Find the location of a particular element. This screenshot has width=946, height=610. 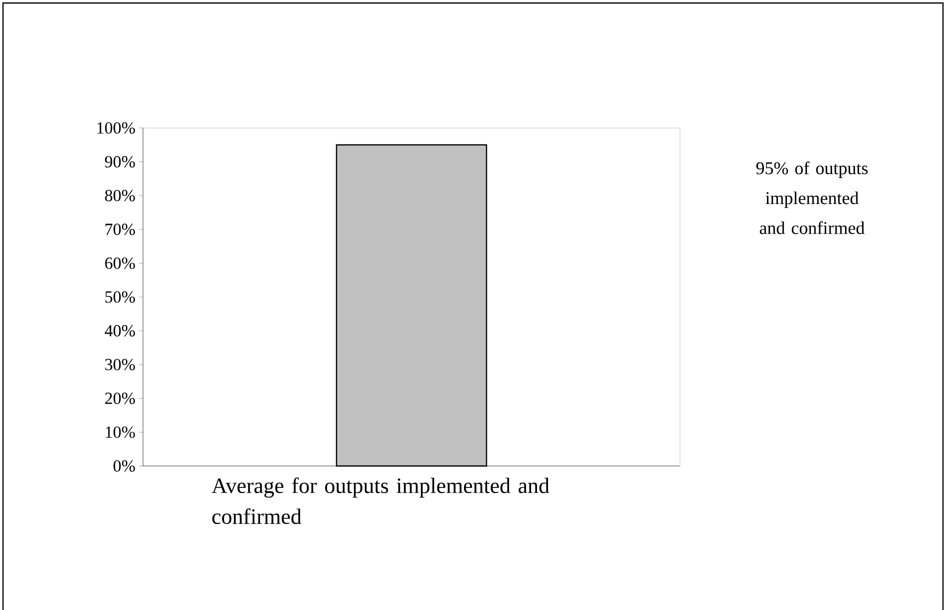

y-tick-label: 40% is located at coordinates (119, 331).